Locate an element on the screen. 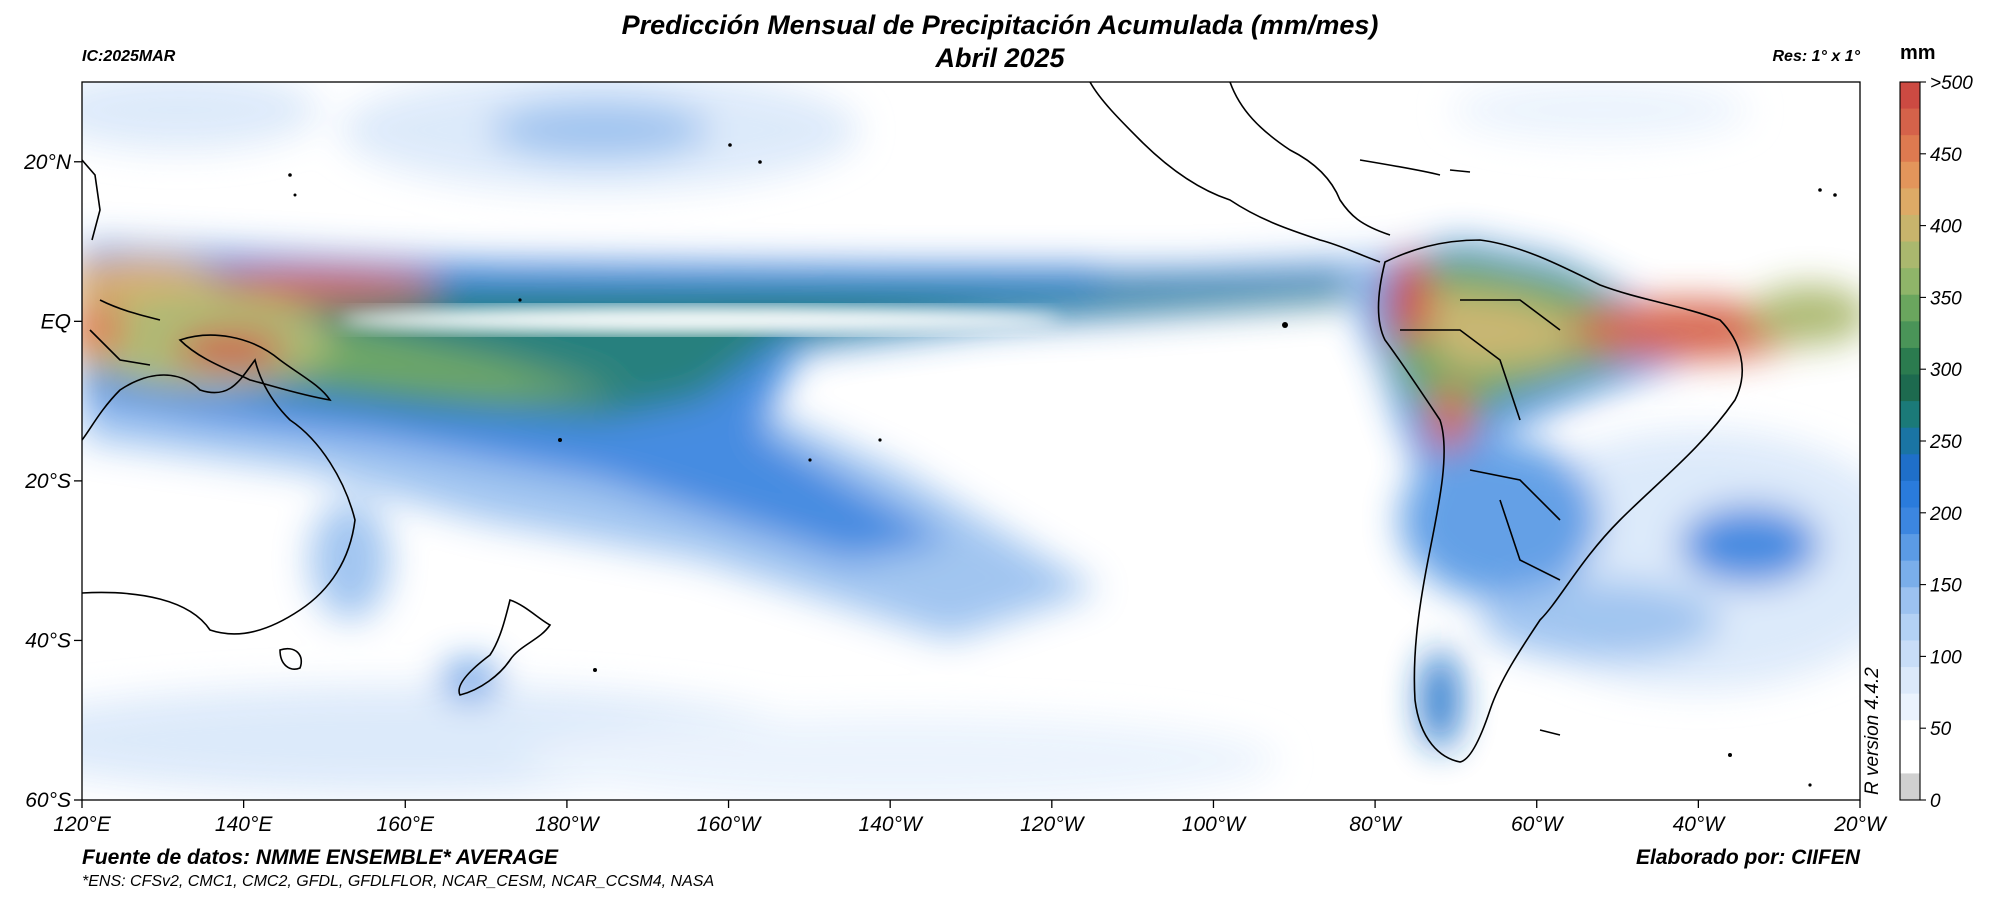  data-source-label: Fuente de datos: NMME ENSEMBLE* AVERAGE is located at coordinates (320, 857).